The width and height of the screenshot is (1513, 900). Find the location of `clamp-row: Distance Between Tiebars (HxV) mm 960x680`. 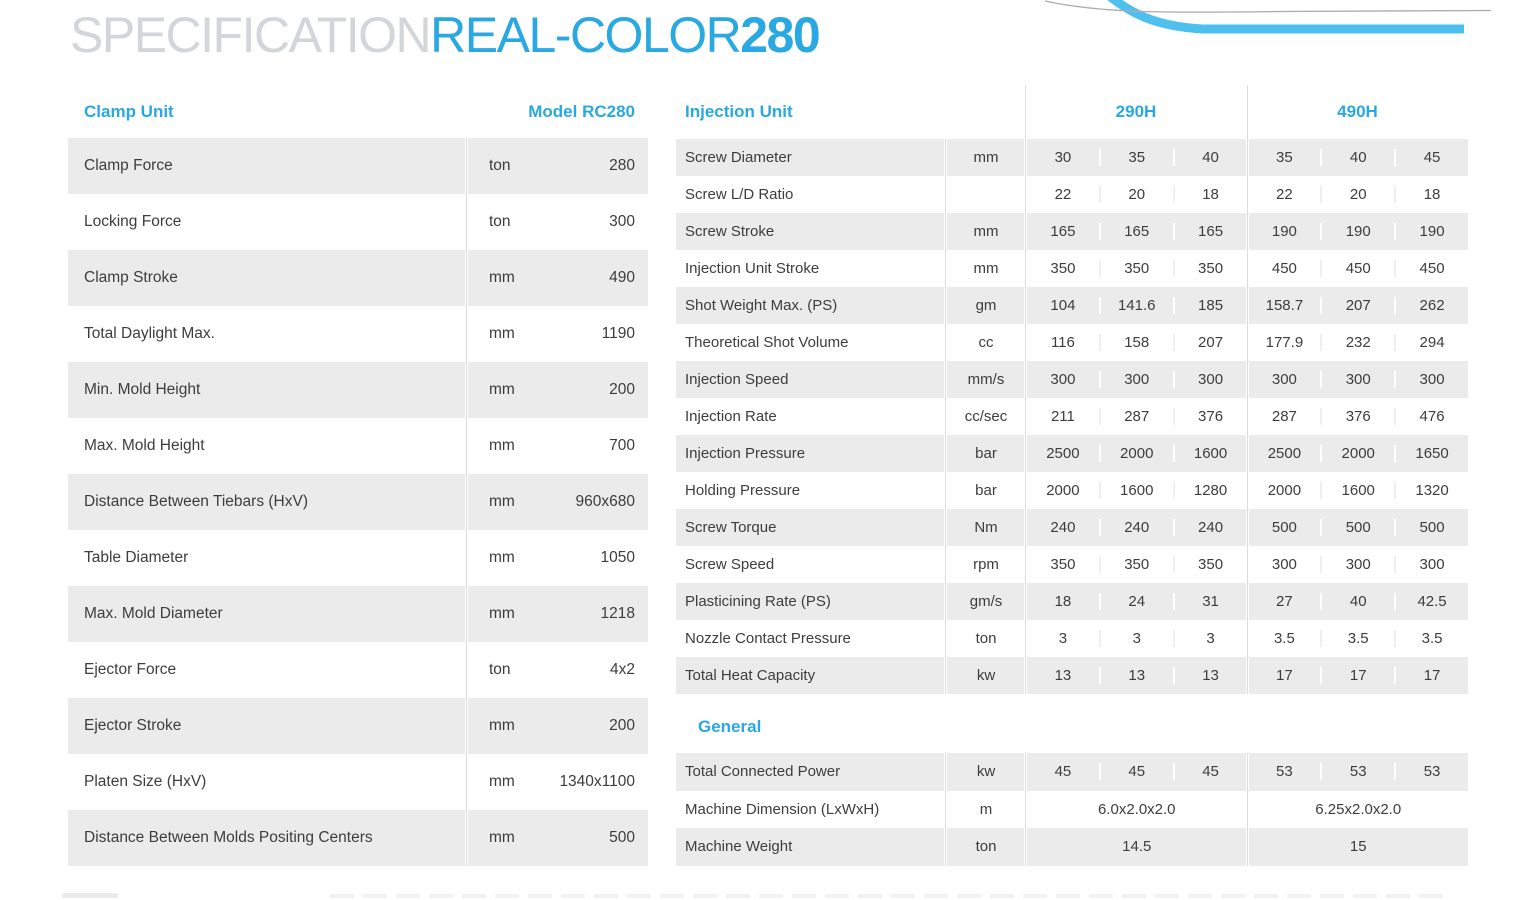

clamp-row: Distance Between Tiebars (HxV) mm 960x680 is located at coordinates (358, 502).